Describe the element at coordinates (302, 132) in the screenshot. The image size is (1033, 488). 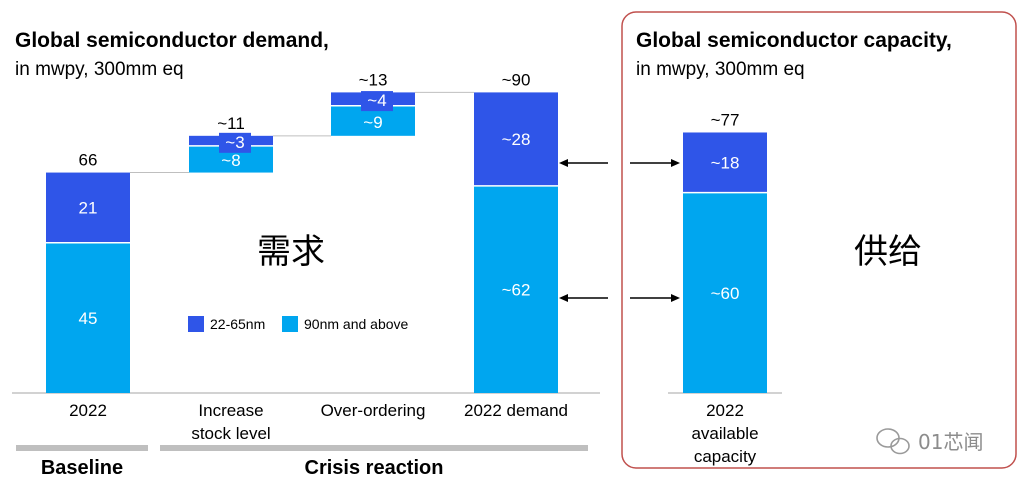
I see `connector-lines` at that location.